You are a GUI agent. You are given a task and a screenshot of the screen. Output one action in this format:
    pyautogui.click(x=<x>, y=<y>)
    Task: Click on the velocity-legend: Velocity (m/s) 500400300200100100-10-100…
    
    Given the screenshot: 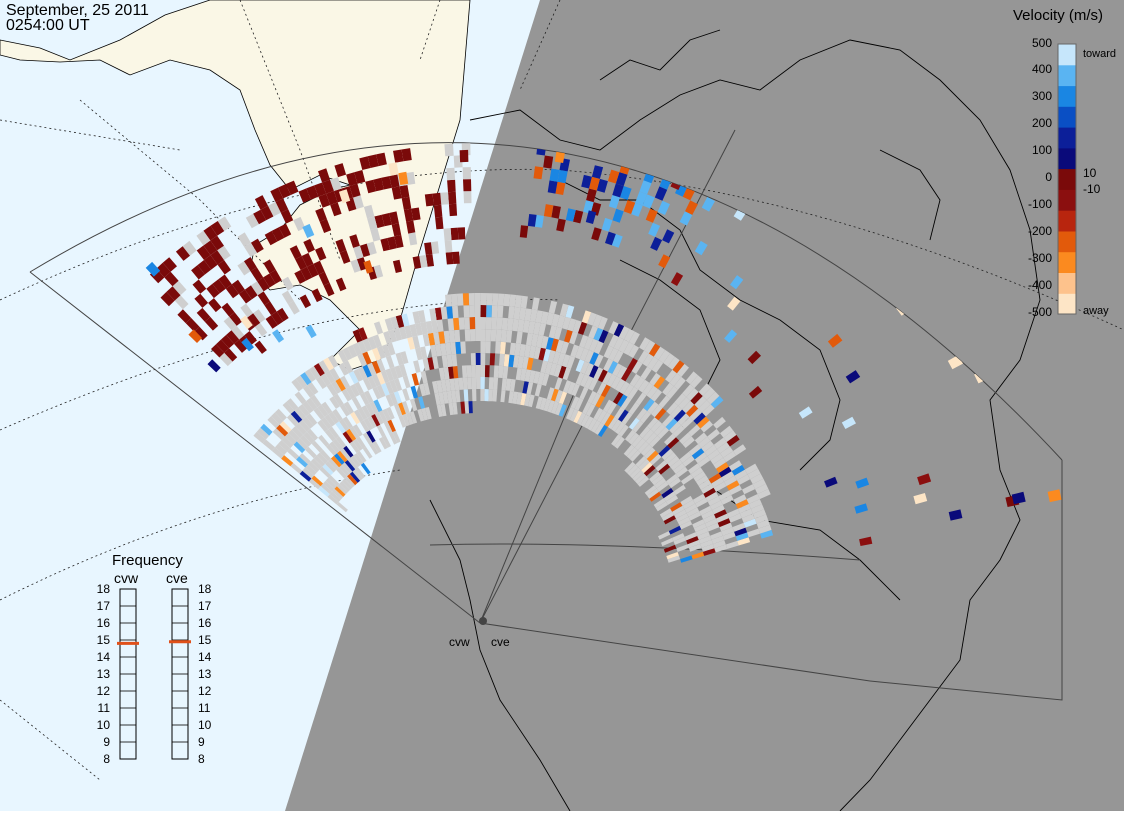 What is the action you would take?
    pyautogui.click(x=1064, y=163)
    